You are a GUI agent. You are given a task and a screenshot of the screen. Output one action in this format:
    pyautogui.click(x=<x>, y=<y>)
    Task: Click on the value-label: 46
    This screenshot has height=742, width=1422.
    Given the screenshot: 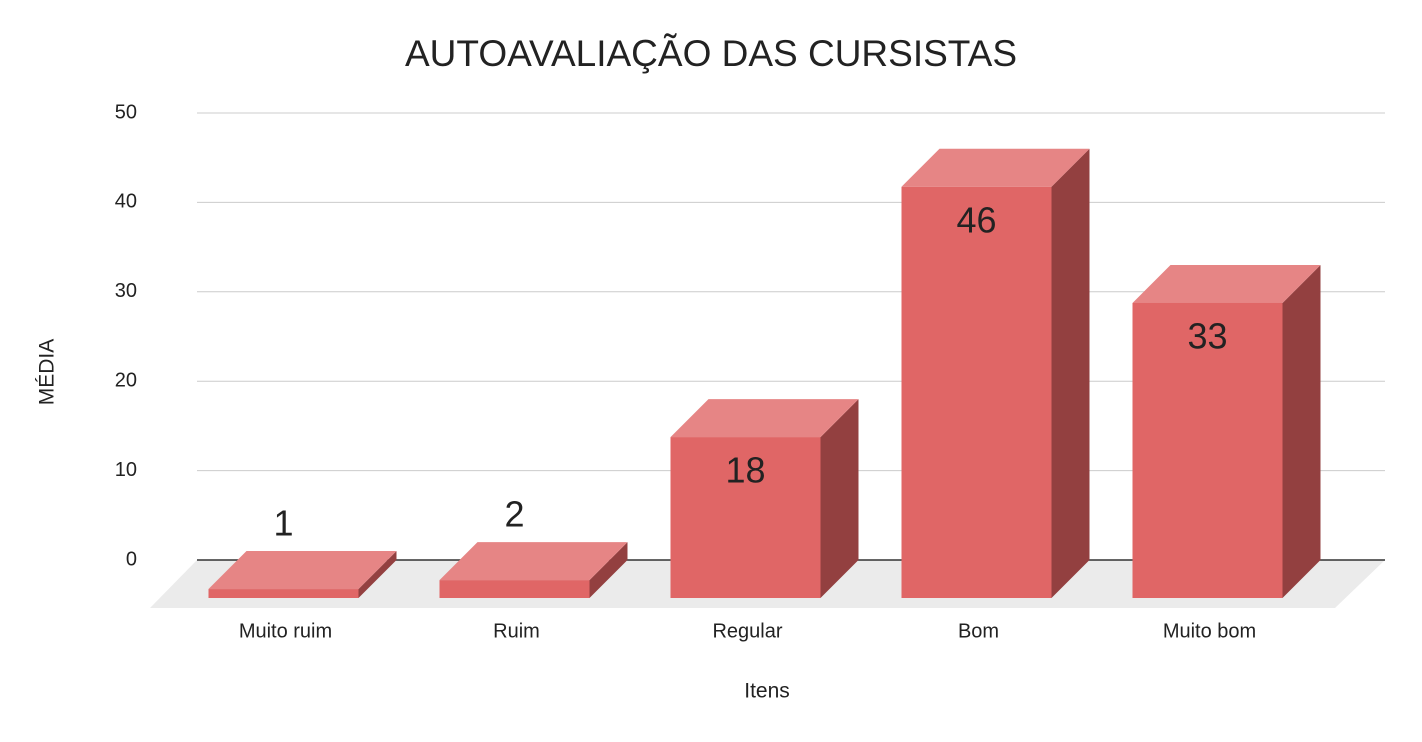 What is the action you would take?
    pyautogui.click(x=976, y=219)
    